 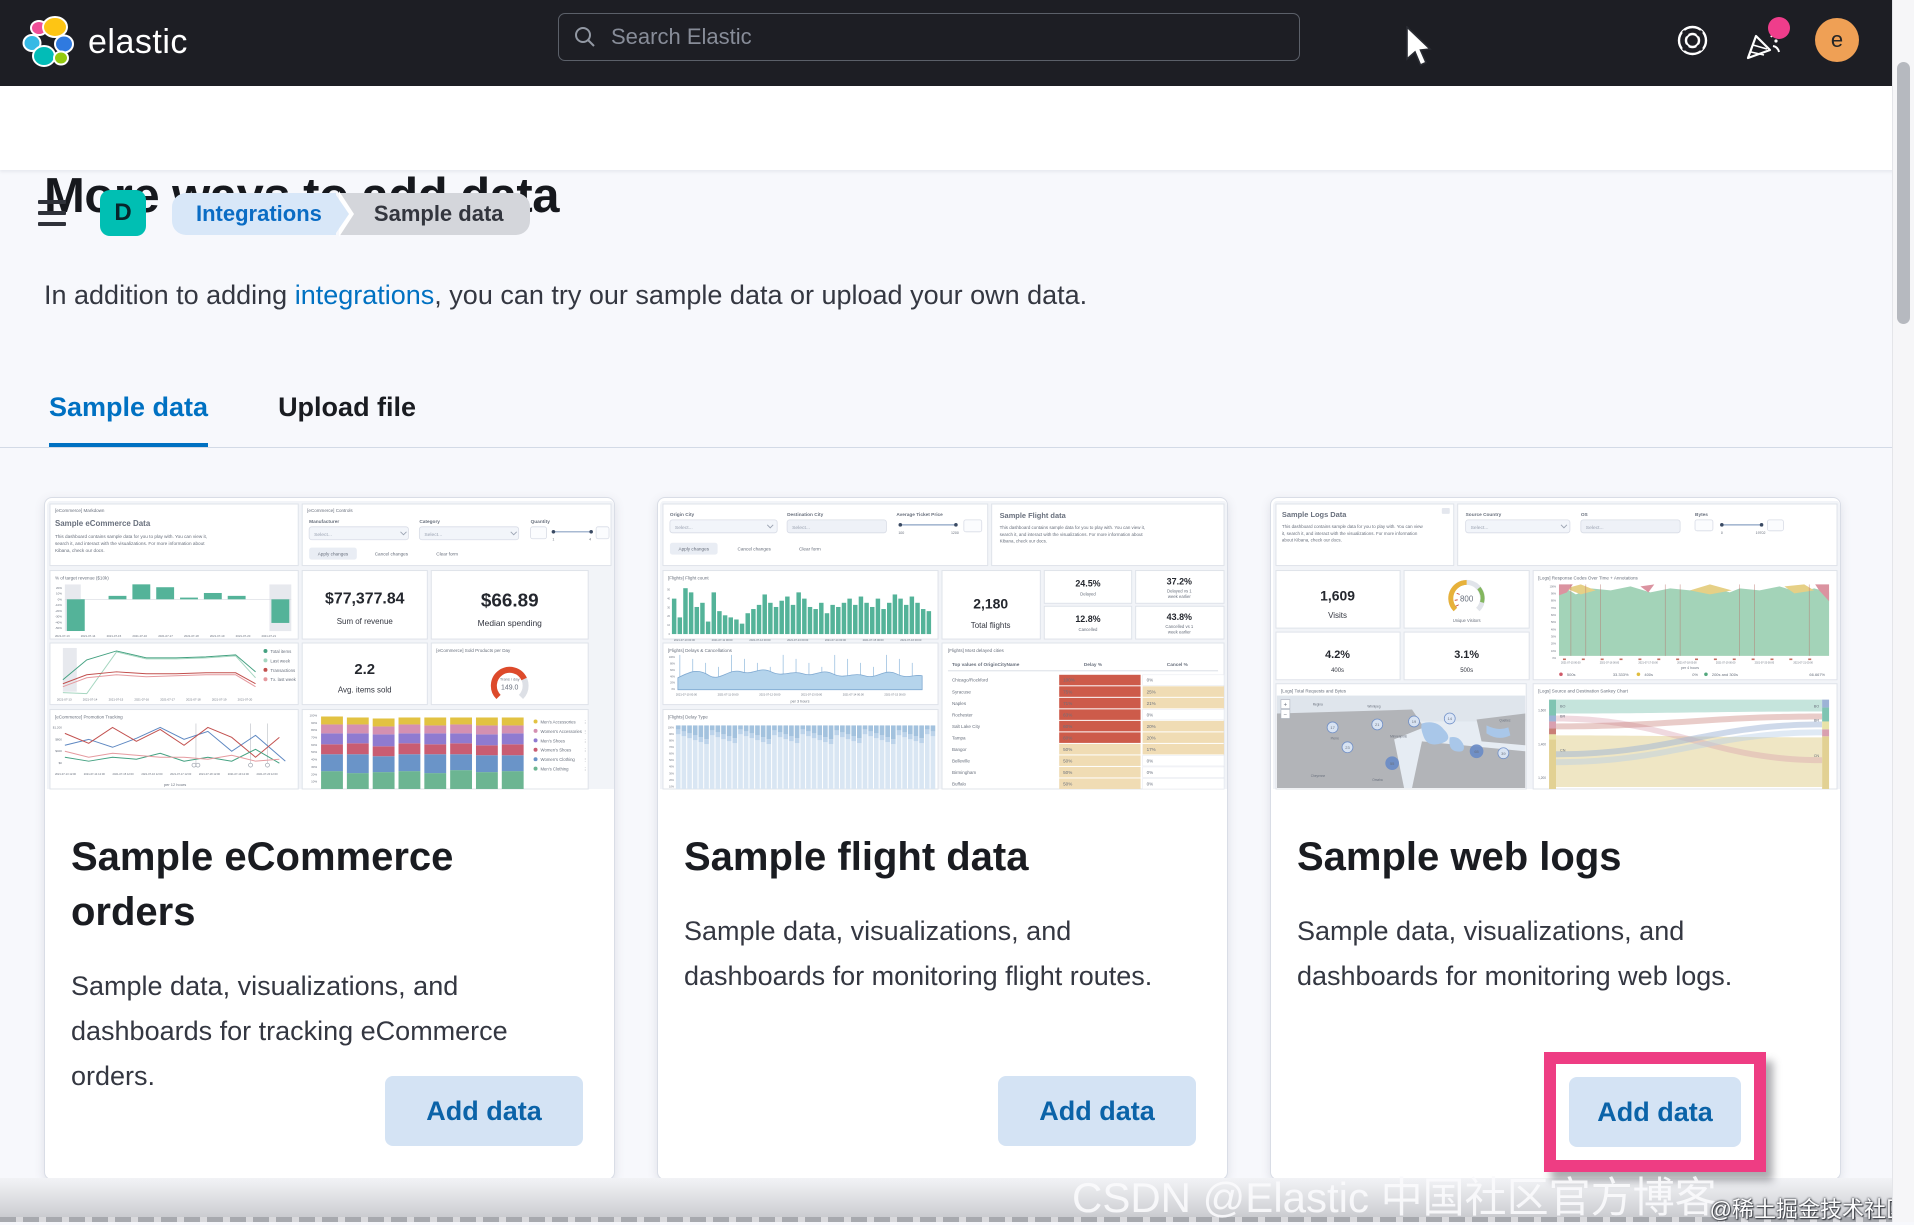 What do you see at coordinates (947, 37) in the screenshot?
I see `search-input` at bounding box center [947, 37].